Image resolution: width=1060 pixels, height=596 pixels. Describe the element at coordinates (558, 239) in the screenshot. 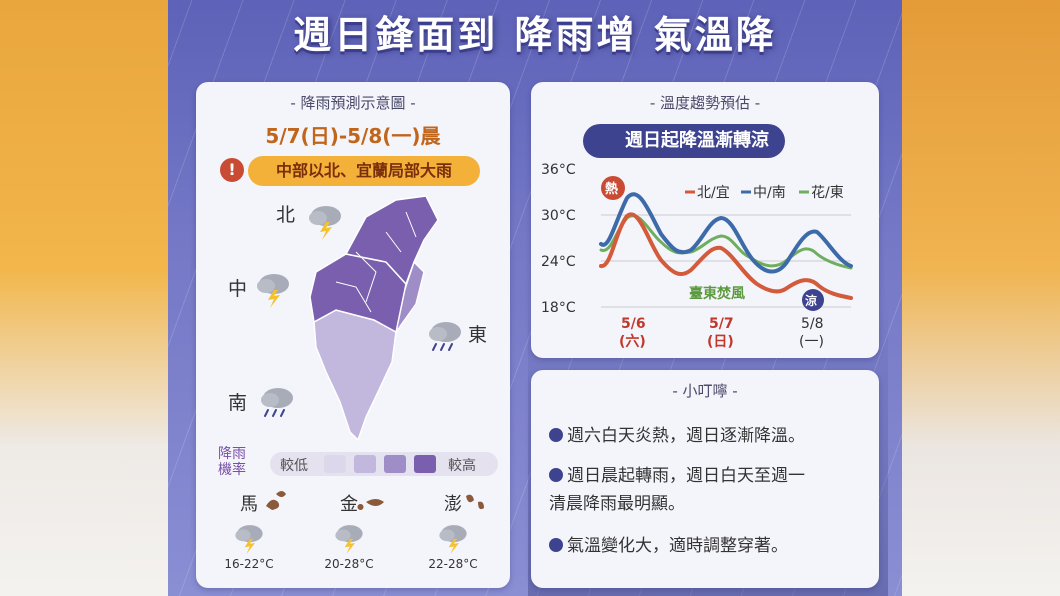

I see `y-axis-ticks: 36°C 30°C 24°C 18°C` at that location.